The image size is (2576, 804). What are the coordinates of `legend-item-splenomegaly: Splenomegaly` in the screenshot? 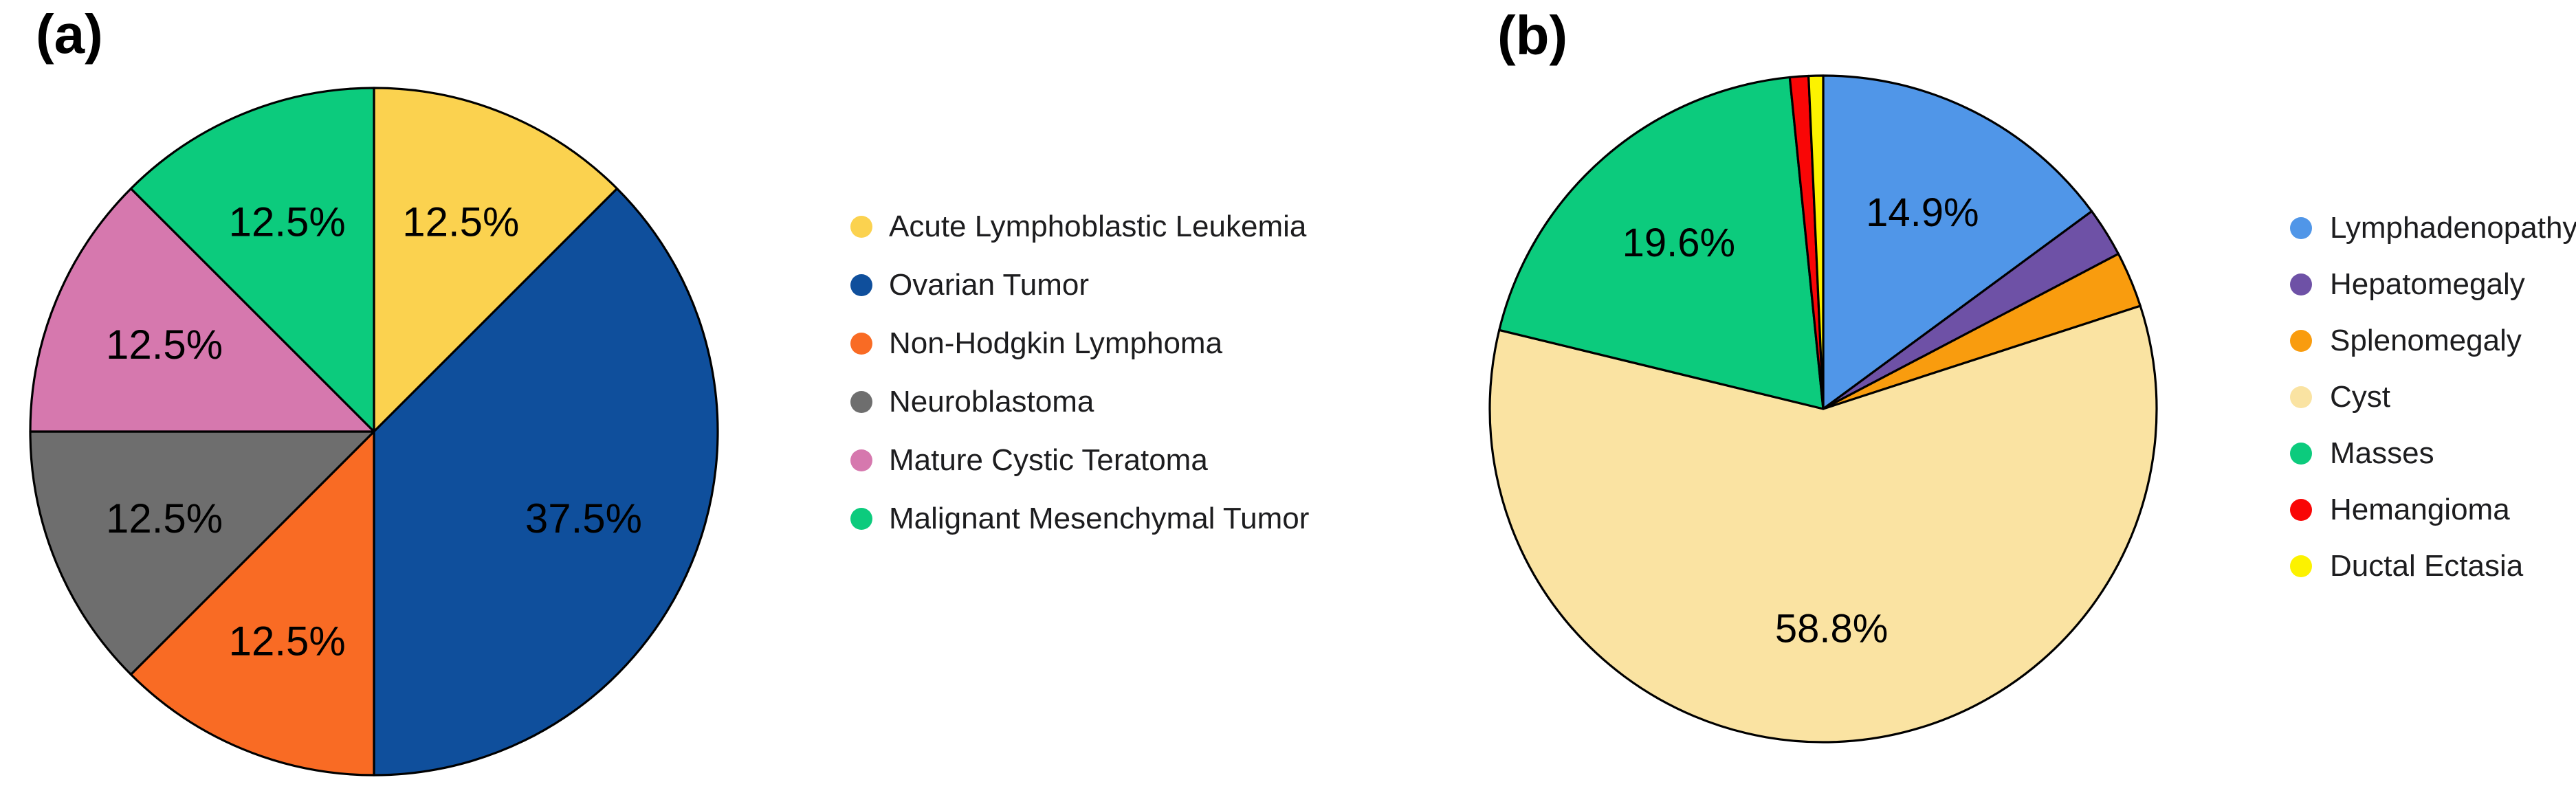 It's located at (2433, 341).